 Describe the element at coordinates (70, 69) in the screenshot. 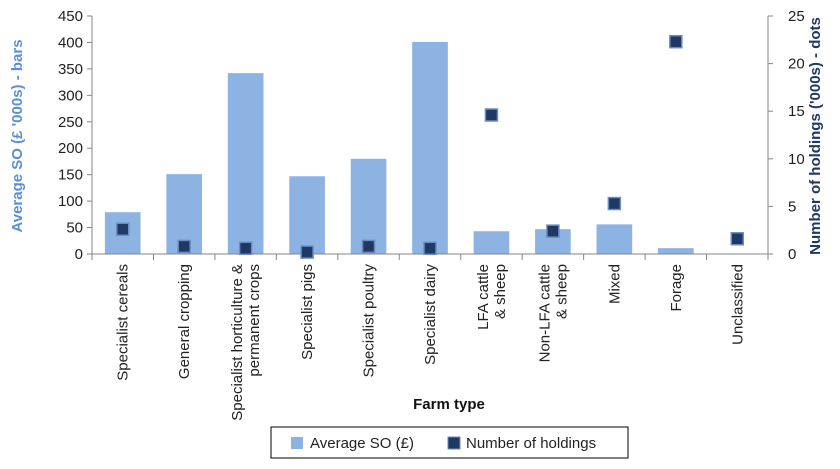

I see `y-left-tick-label: 350` at that location.